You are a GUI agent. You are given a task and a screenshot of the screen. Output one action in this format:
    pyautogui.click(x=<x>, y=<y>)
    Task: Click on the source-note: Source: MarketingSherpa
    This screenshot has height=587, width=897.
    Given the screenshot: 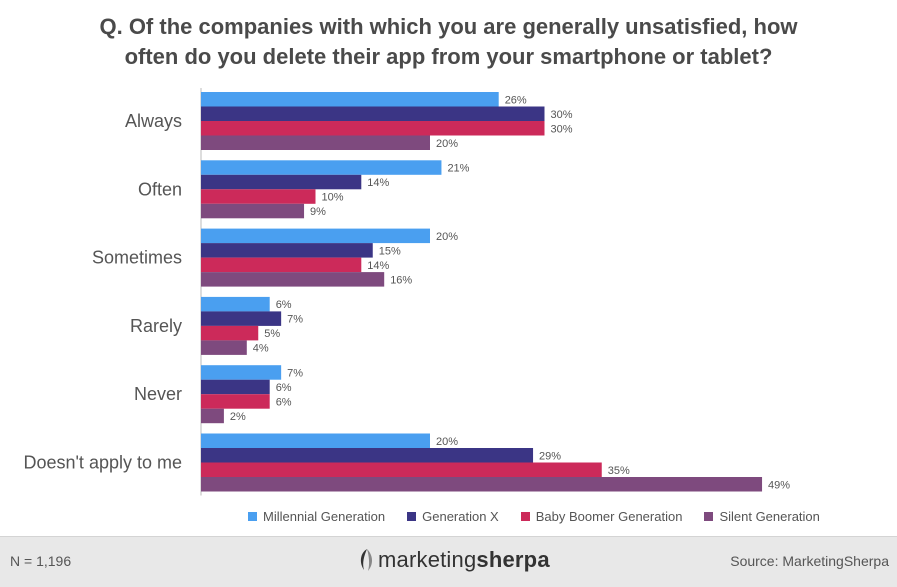 What is the action you would take?
    pyautogui.click(x=809, y=561)
    